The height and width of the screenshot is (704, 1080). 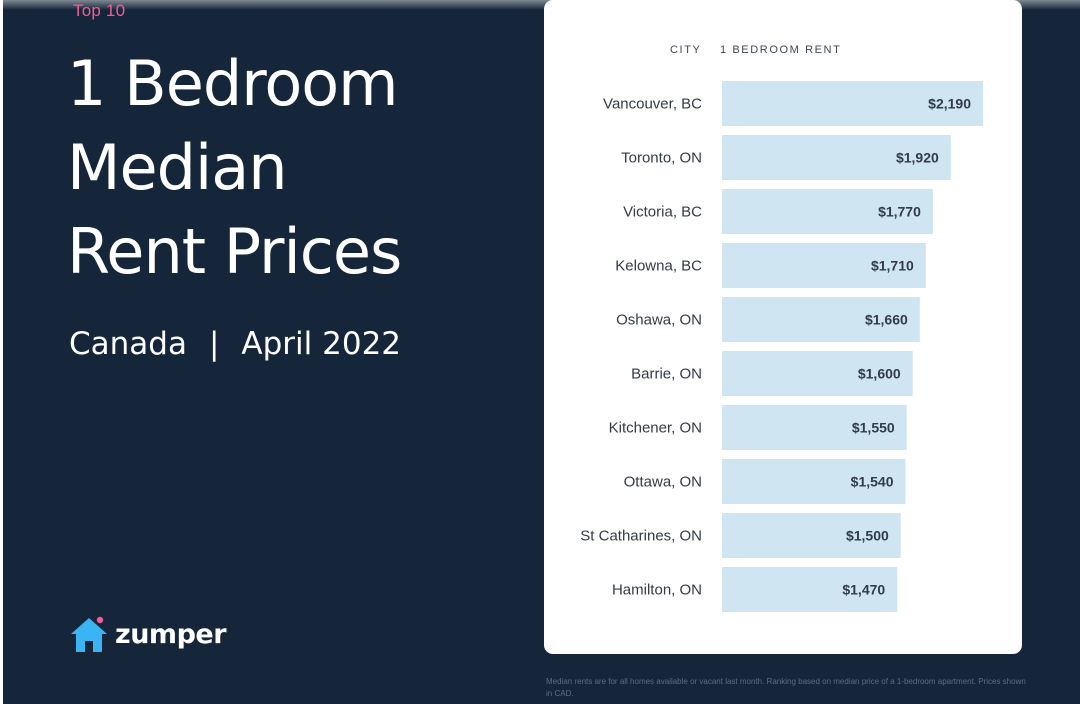 What do you see at coordinates (863, 590) in the screenshot?
I see `value-label: $1,470` at bounding box center [863, 590].